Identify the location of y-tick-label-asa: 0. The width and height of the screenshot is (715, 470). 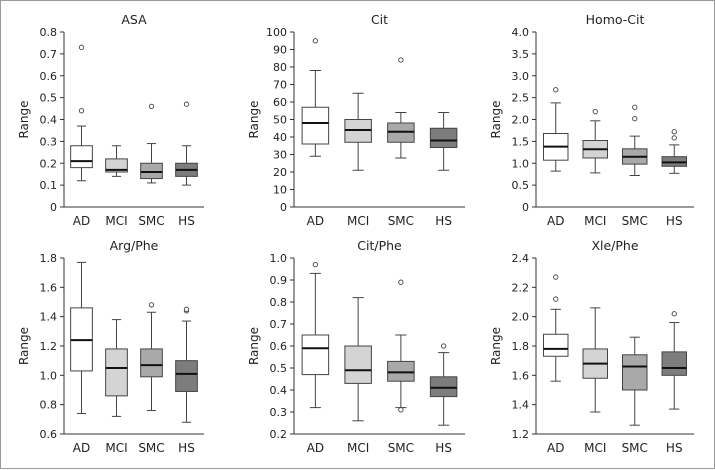
(53, 207).